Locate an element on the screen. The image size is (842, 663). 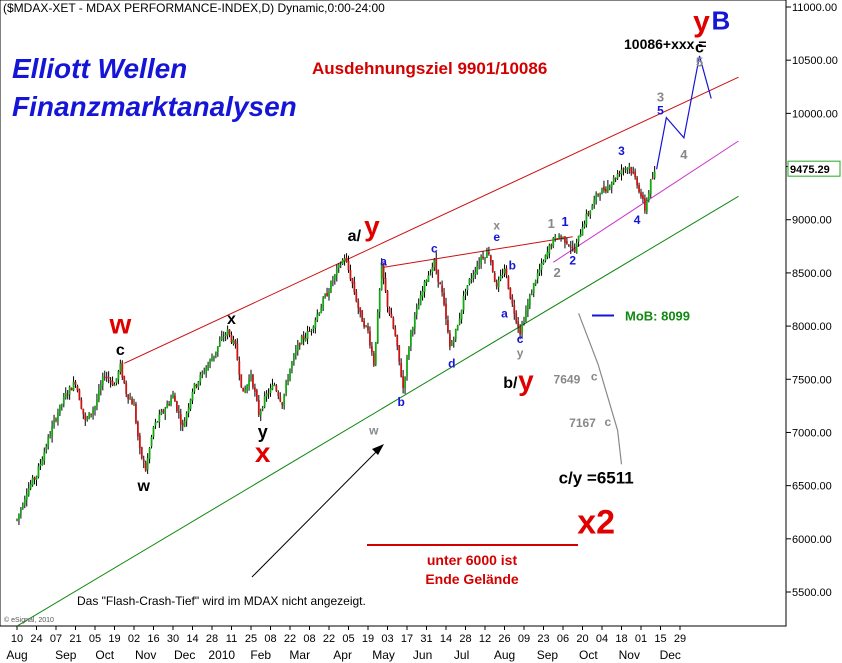
x-tick-label: 24 is located at coordinates (36, 639).